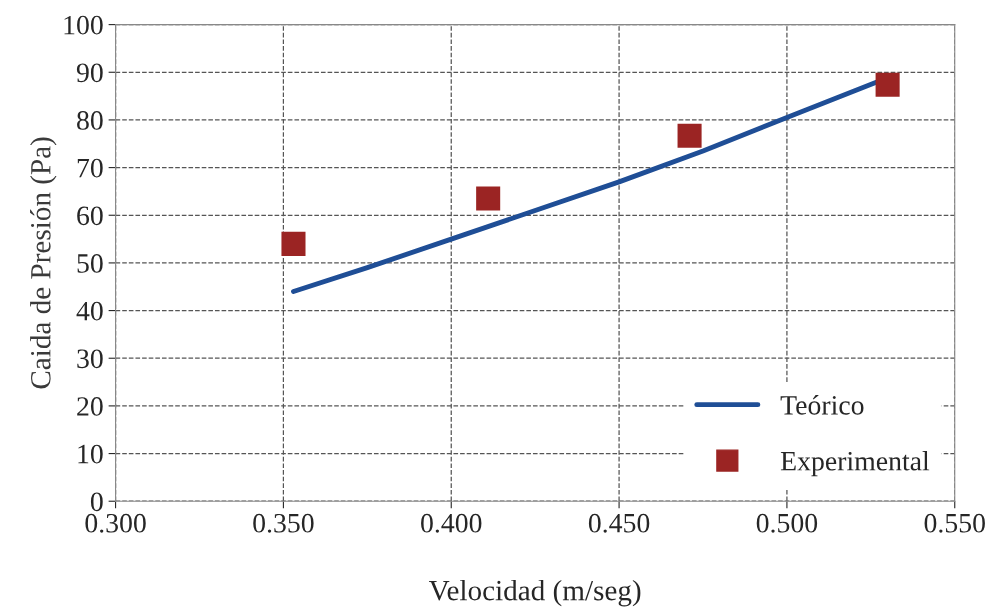  I want to click on y-tick-label: 70, so click(90, 168).